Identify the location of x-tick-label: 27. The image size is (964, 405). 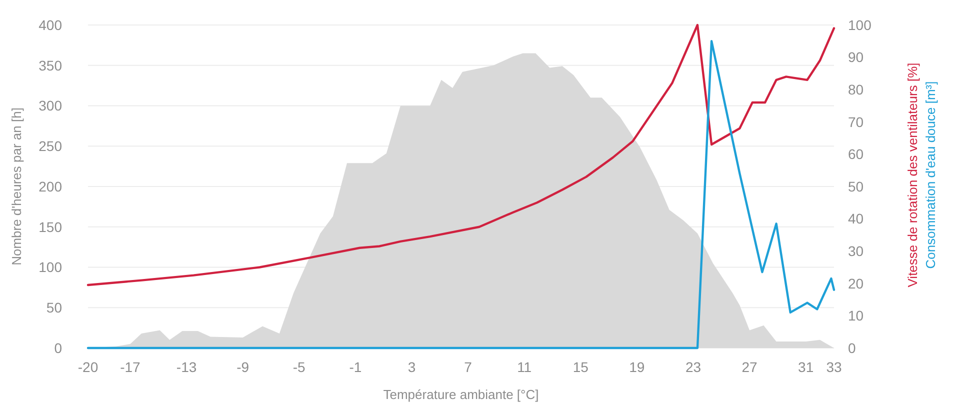
(750, 367).